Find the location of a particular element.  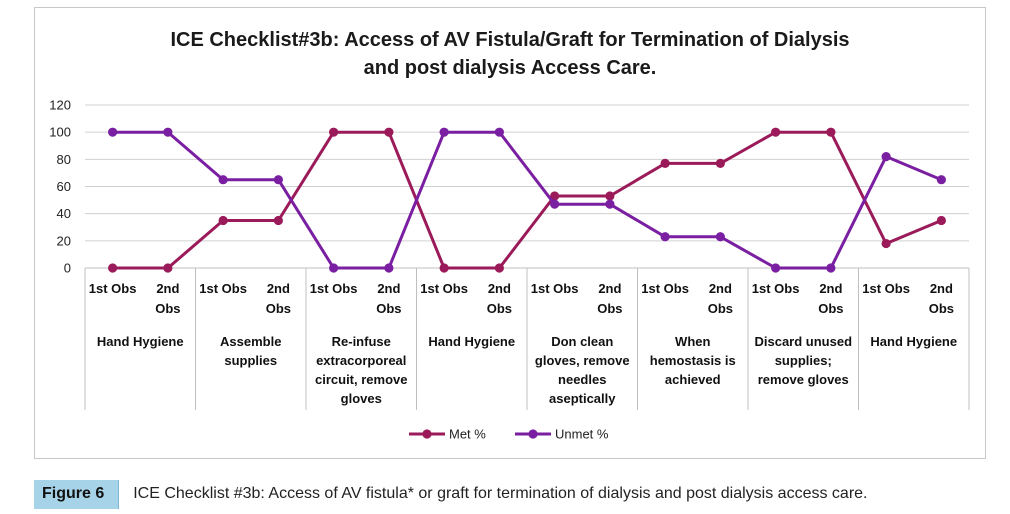

x-group-label-5: needles is located at coordinates (582, 379).